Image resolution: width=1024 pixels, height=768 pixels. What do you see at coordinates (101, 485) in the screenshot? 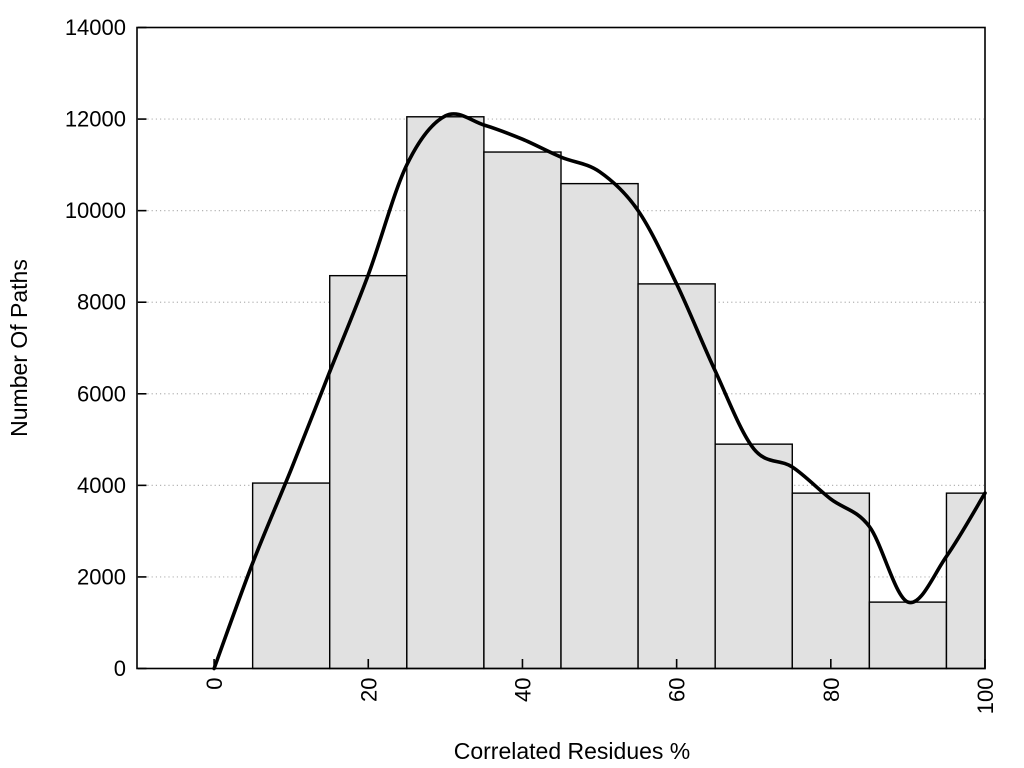
I see `y-tick-label: 4000` at bounding box center [101, 485].